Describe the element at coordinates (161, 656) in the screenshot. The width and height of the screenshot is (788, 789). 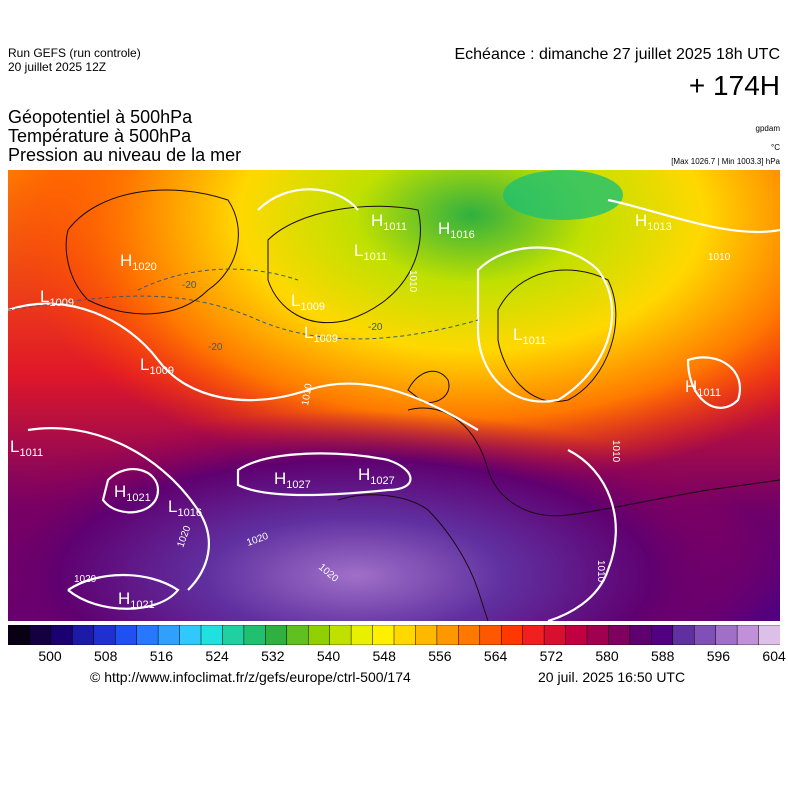
I see `scale-tick-label: 516` at that location.